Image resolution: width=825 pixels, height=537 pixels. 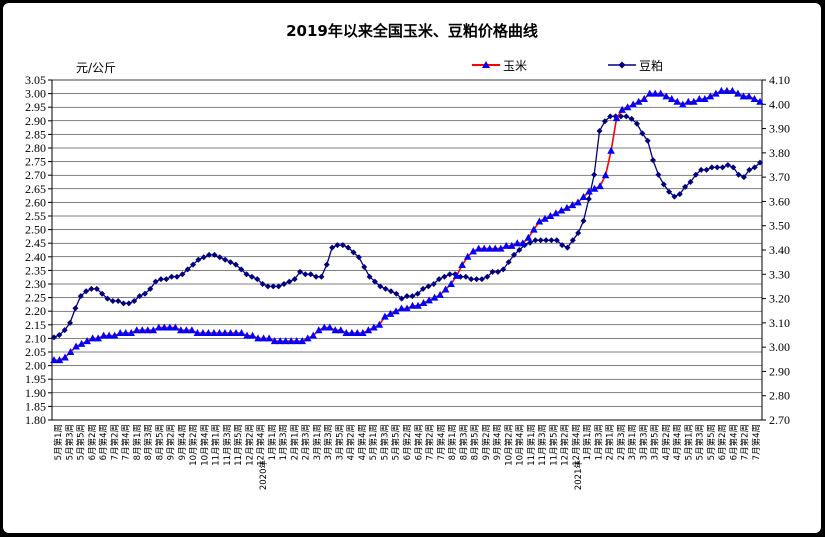 What do you see at coordinates (35, 230) in the screenshot?
I see `y-left-tick-label: 2.50` at bounding box center [35, 230].